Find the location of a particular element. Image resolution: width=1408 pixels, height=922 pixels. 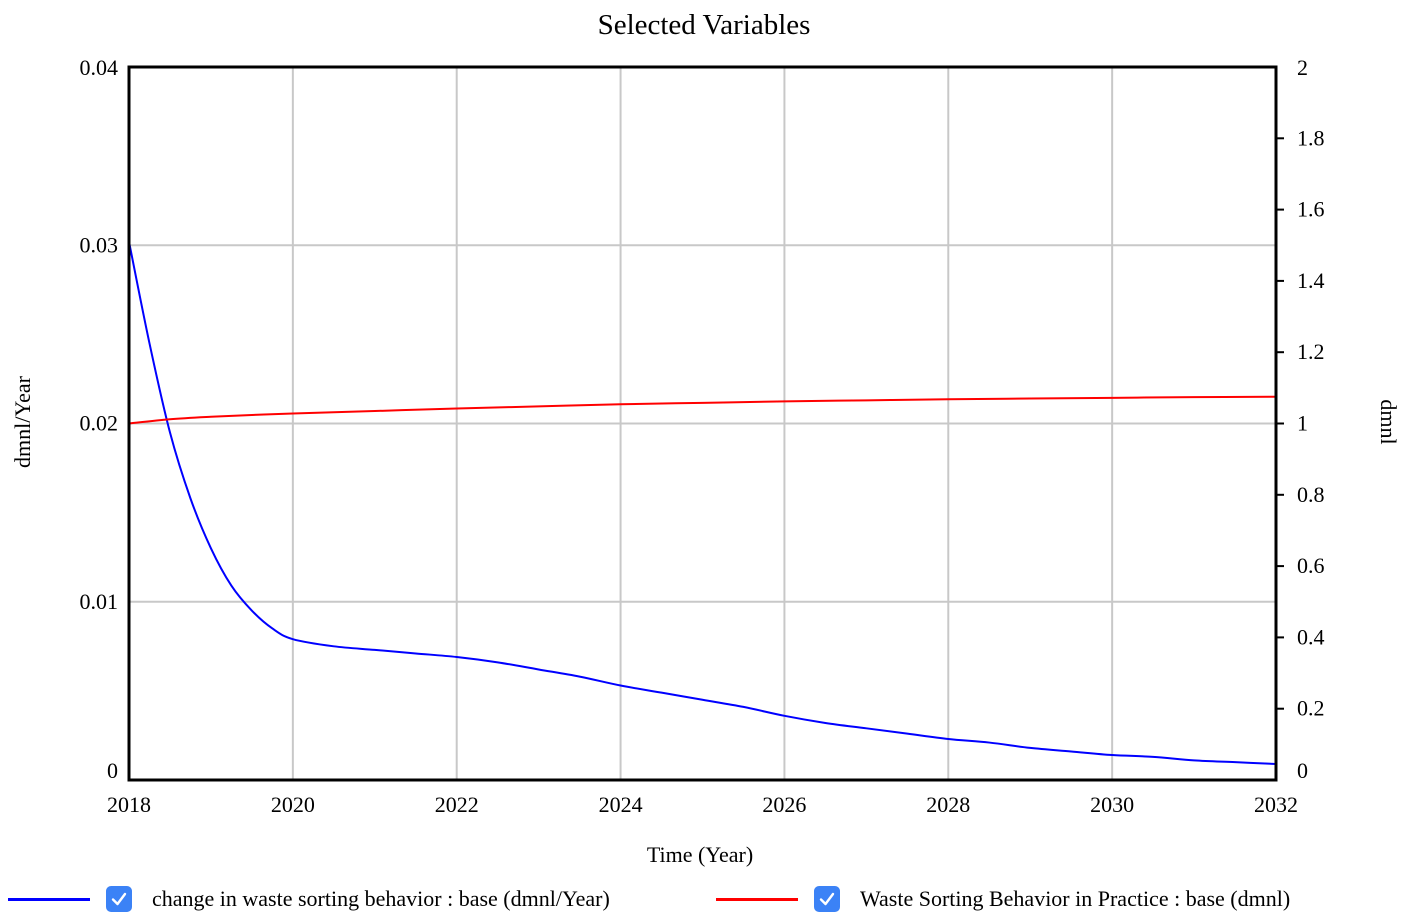

legend-swatch-blue is located at coordinates (49, 899).